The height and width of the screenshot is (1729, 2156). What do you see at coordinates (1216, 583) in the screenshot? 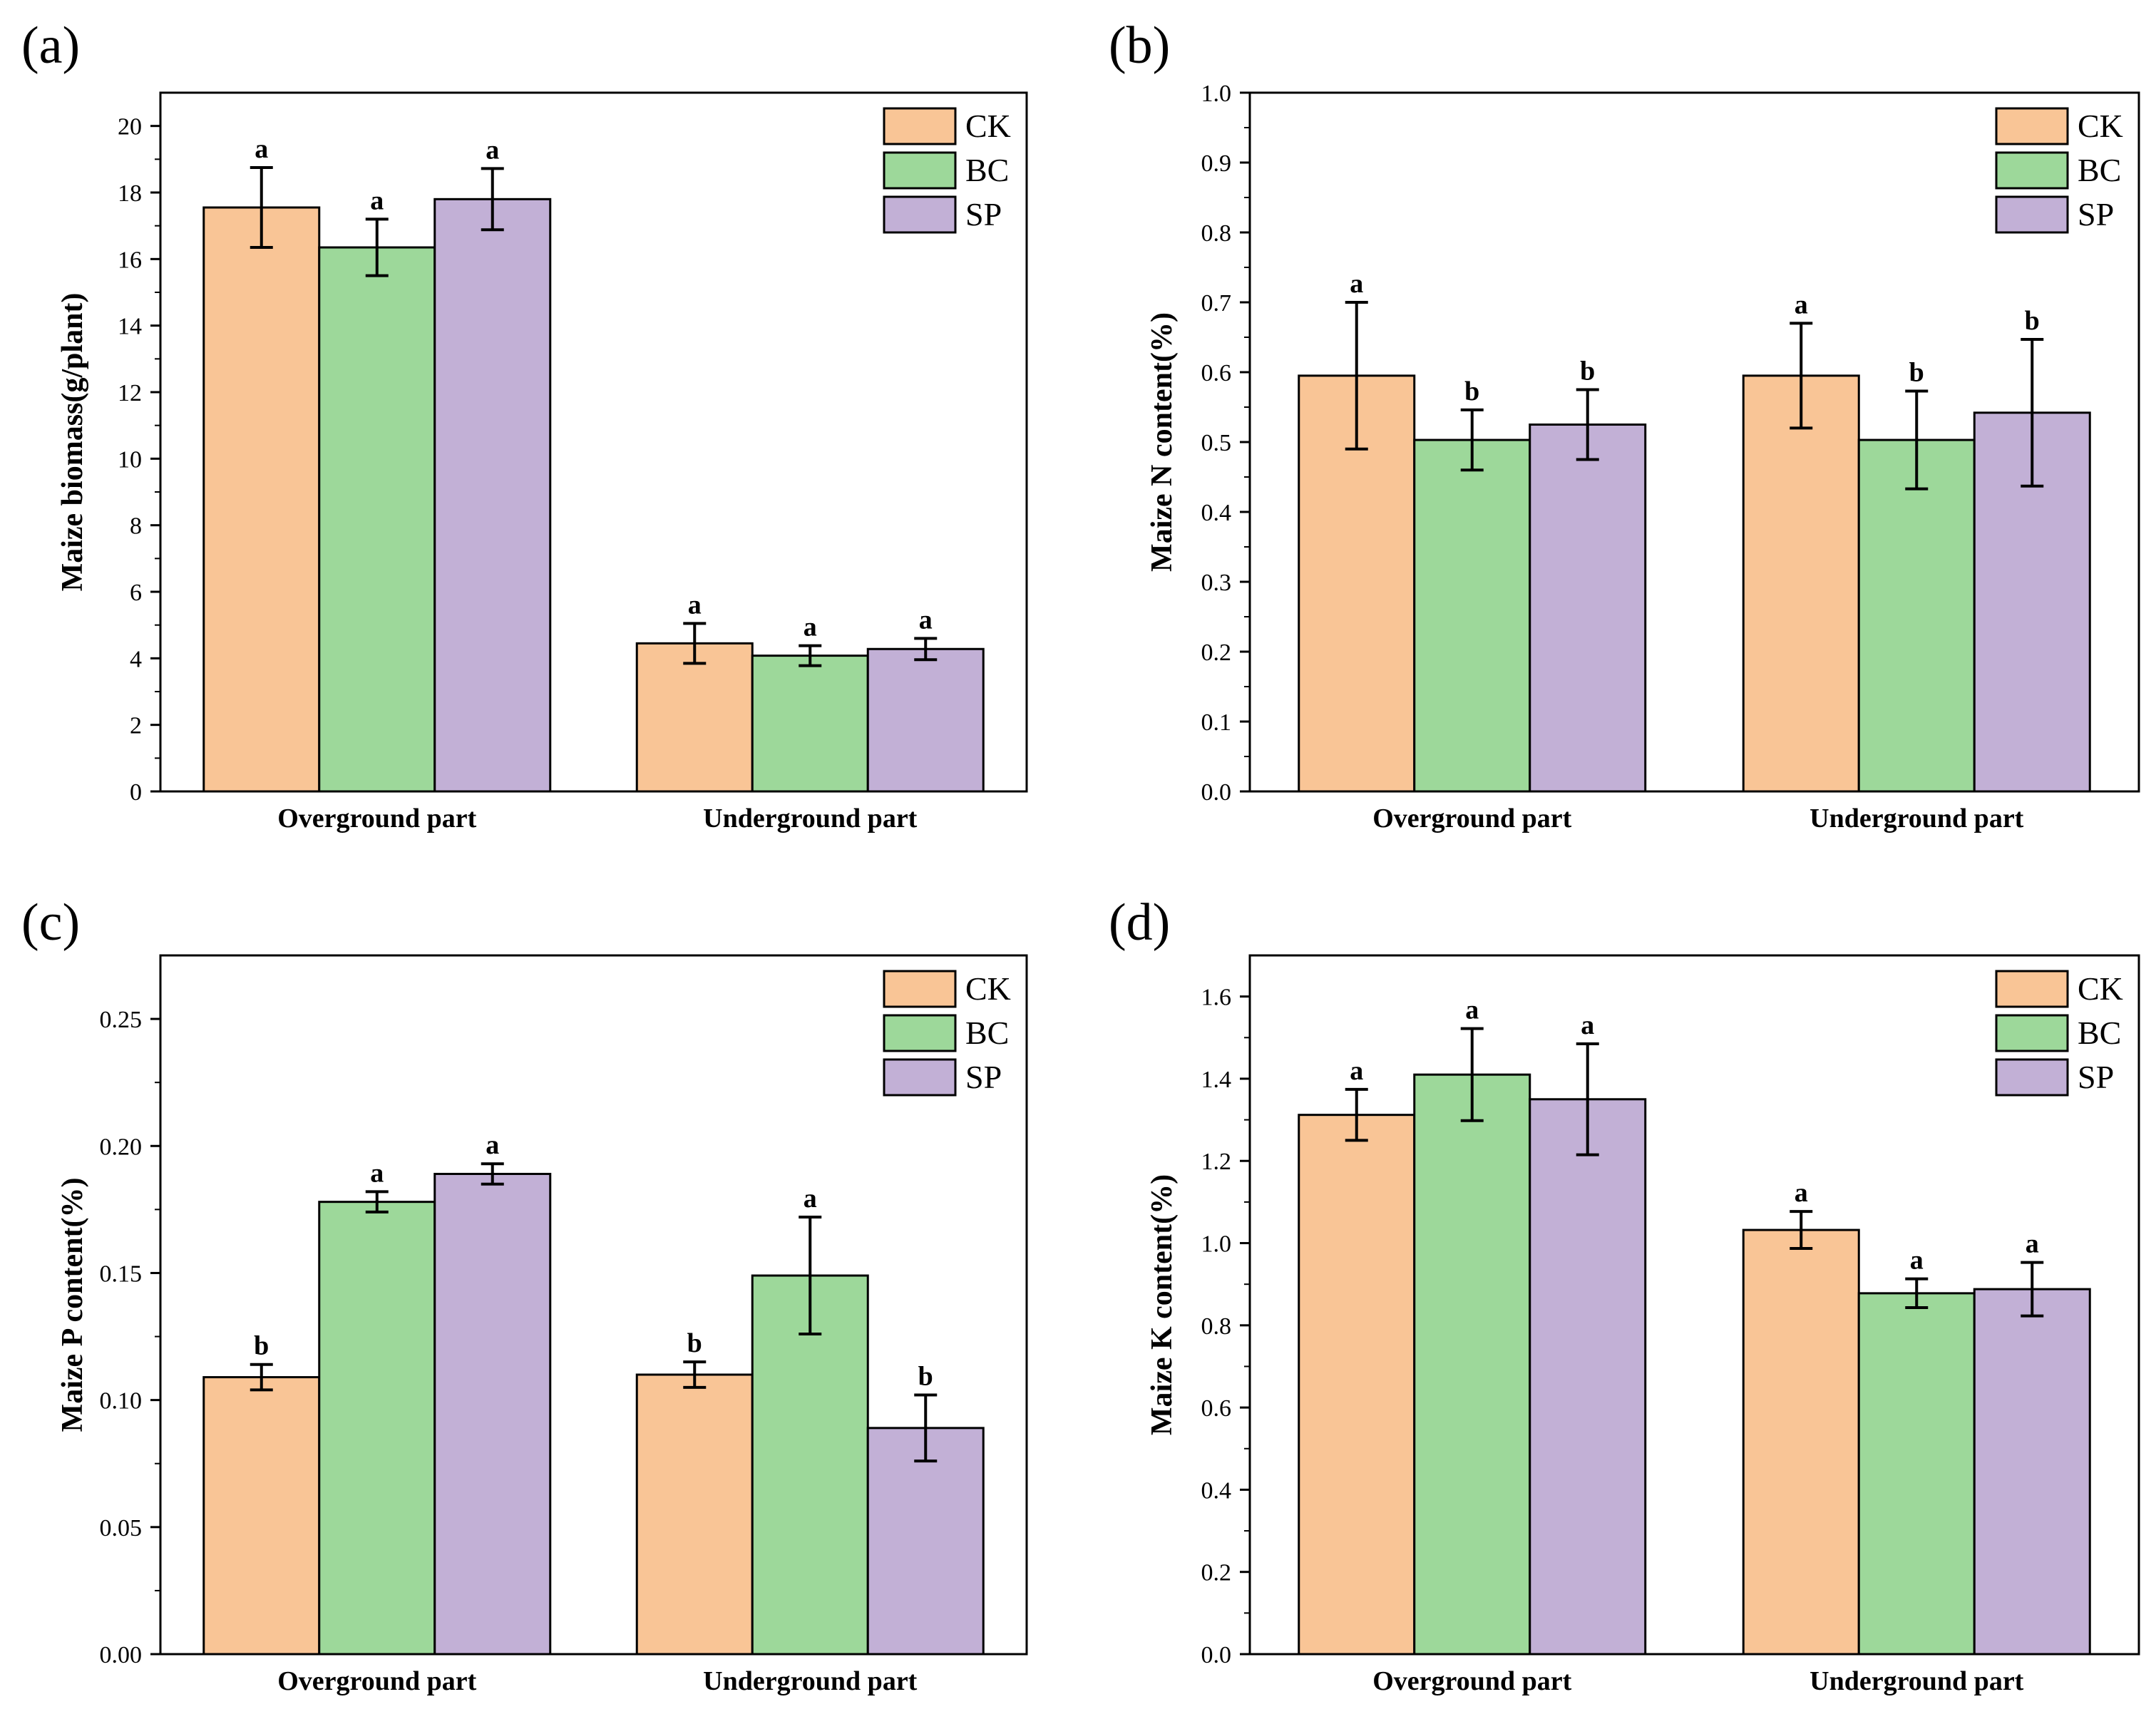
I see `y-tick-label: 0.3` at bounding box center [1216, 583].